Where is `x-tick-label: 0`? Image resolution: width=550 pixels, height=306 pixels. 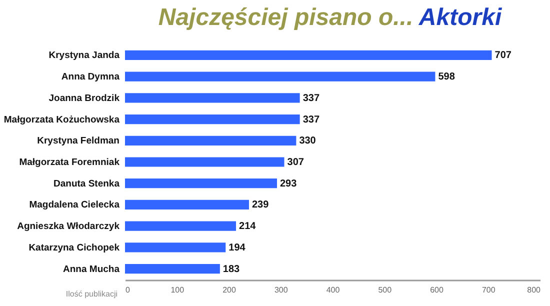
x-tick-label: 0 is located at coordinates (128, 290).